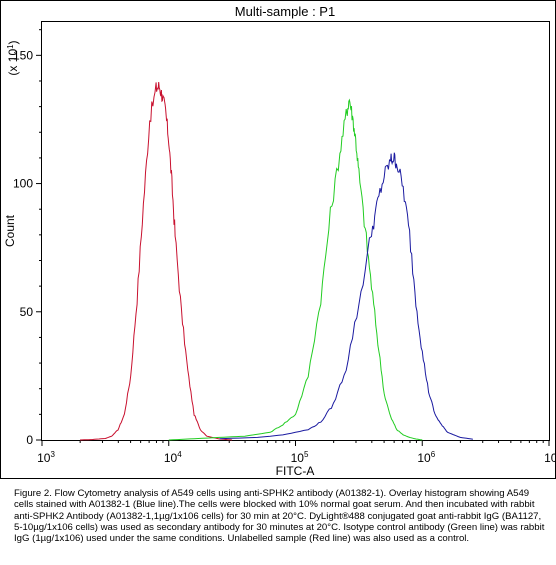 Image resolution: width=556 pixels, height=565 pixels. What do you see at coordinates (27, 312) in the screenshot?
I see `y-tick-label: 50` at bounding box center [27, 312].